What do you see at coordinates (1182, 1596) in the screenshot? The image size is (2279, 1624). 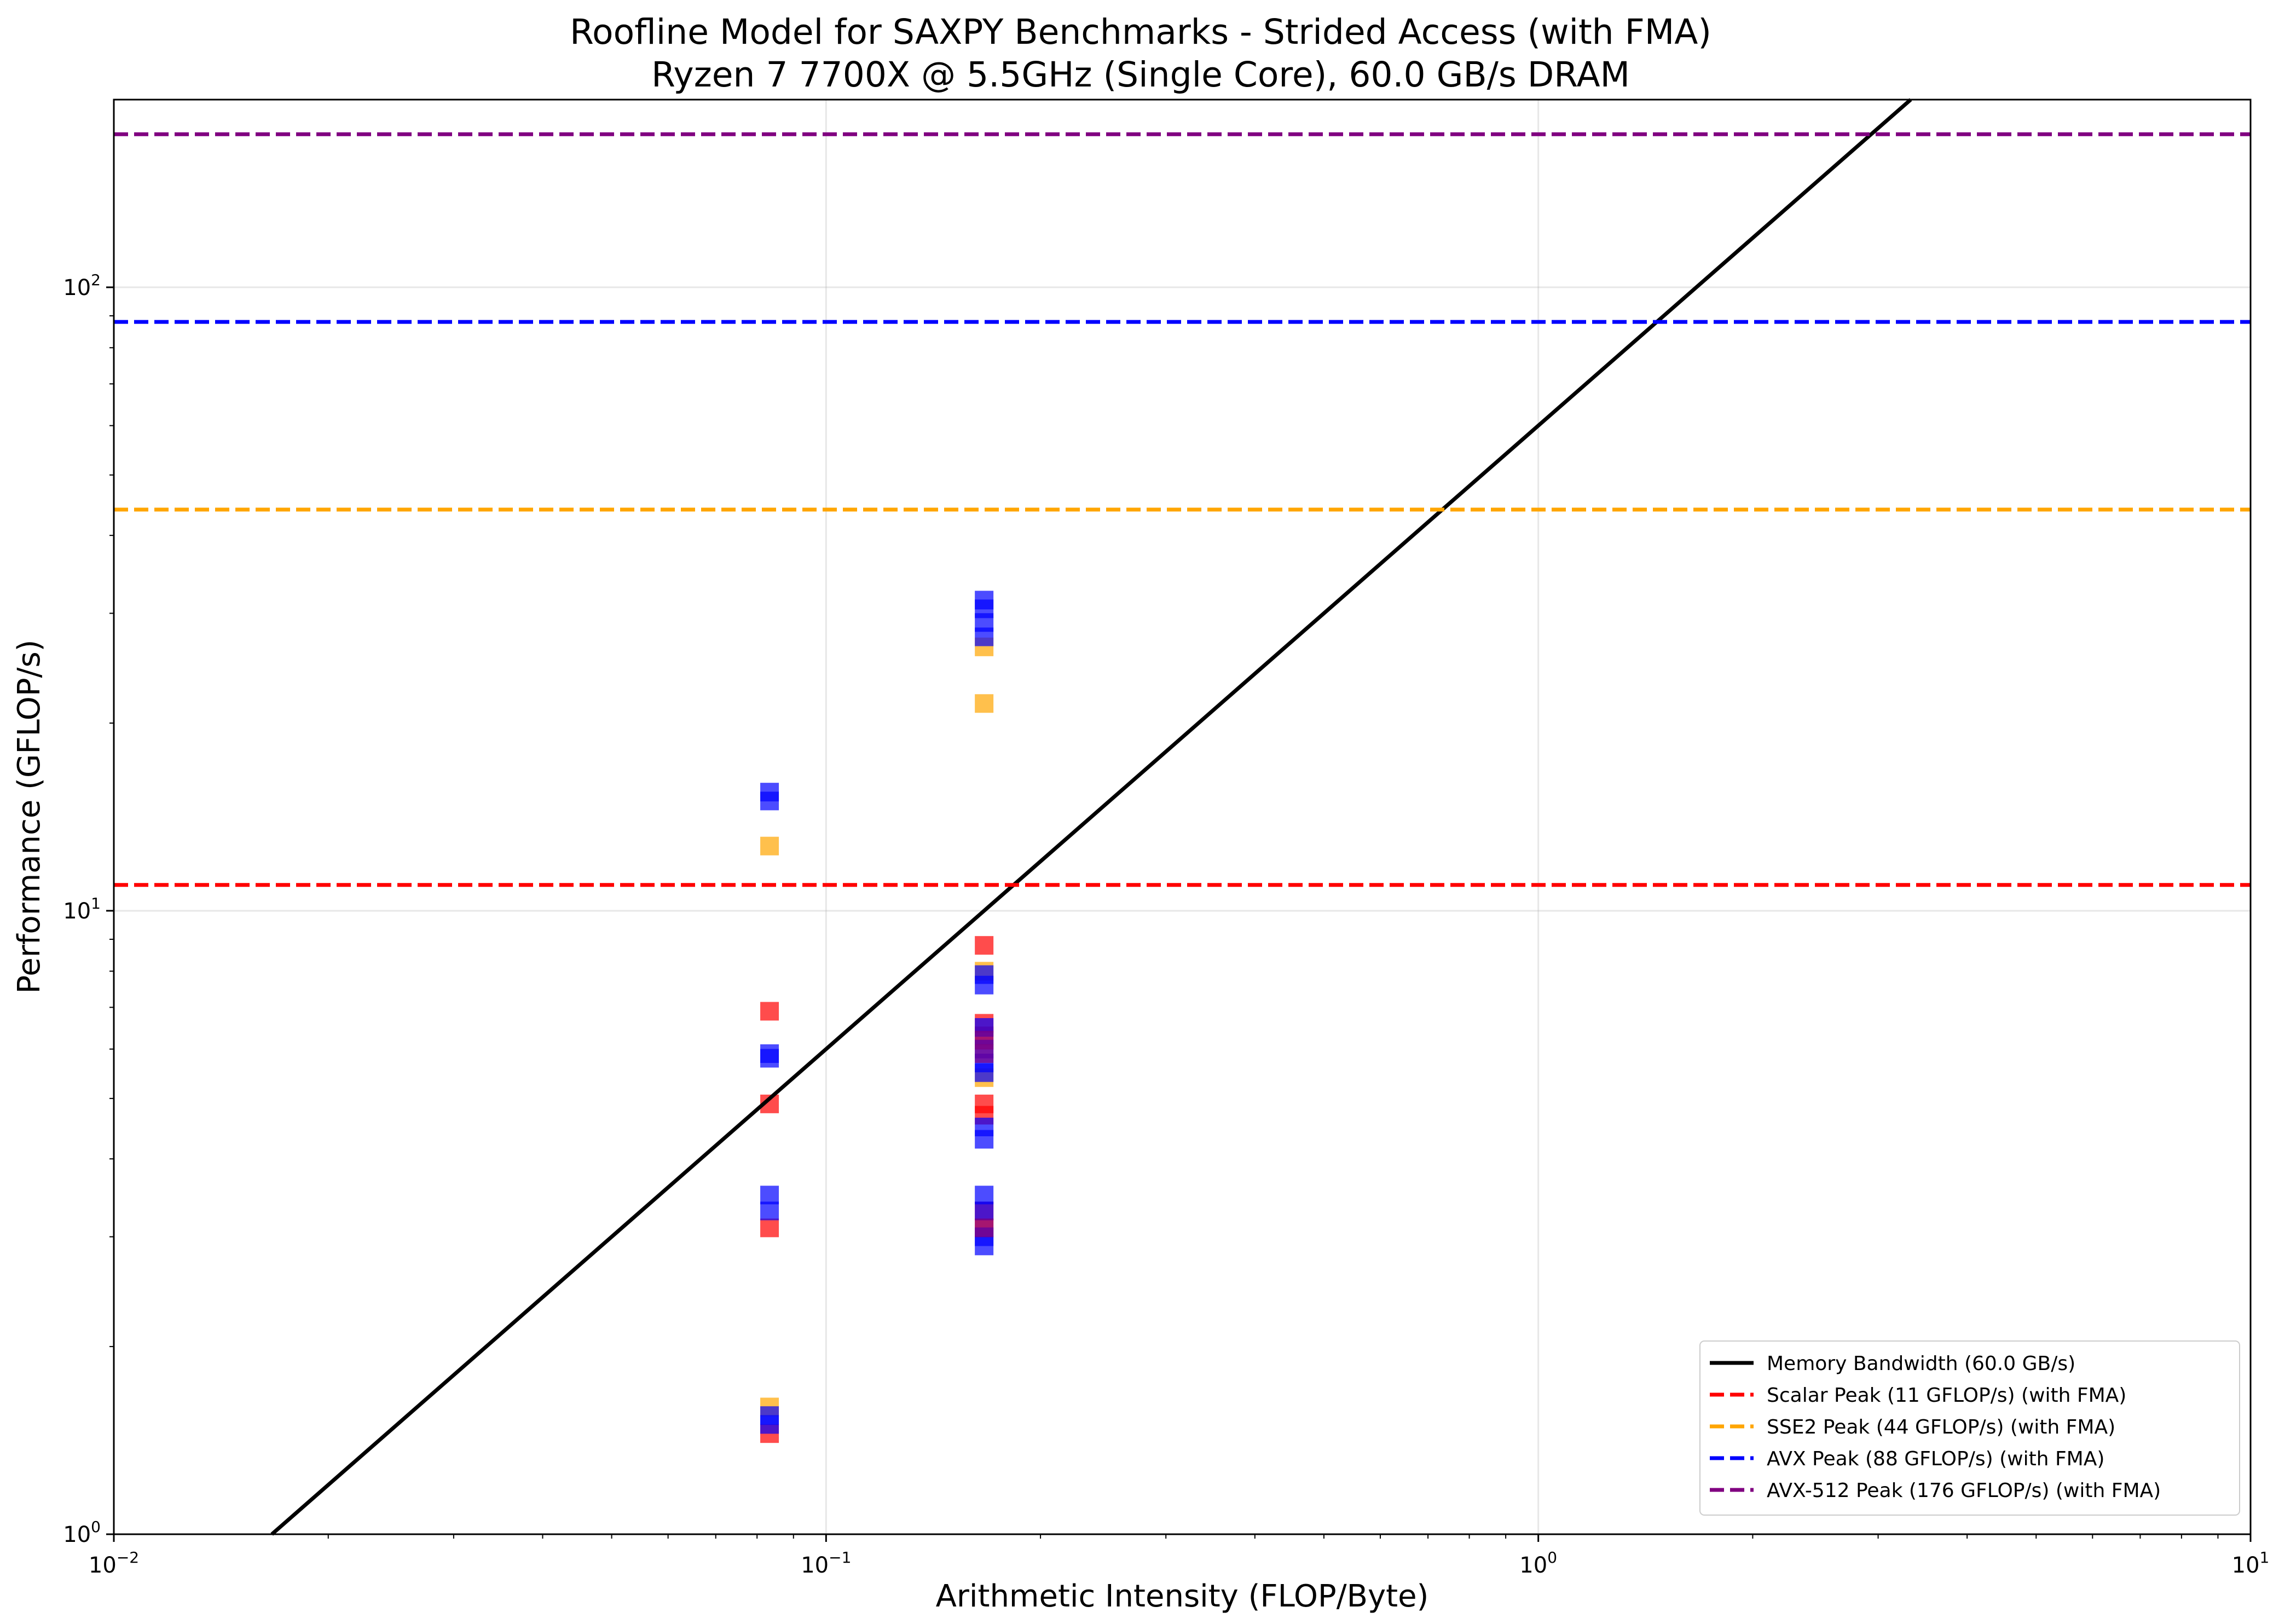 I see `x-axis-label: Arithmetic Intensity (FLOP/Byte)` at bounding box center [1182, 1596].